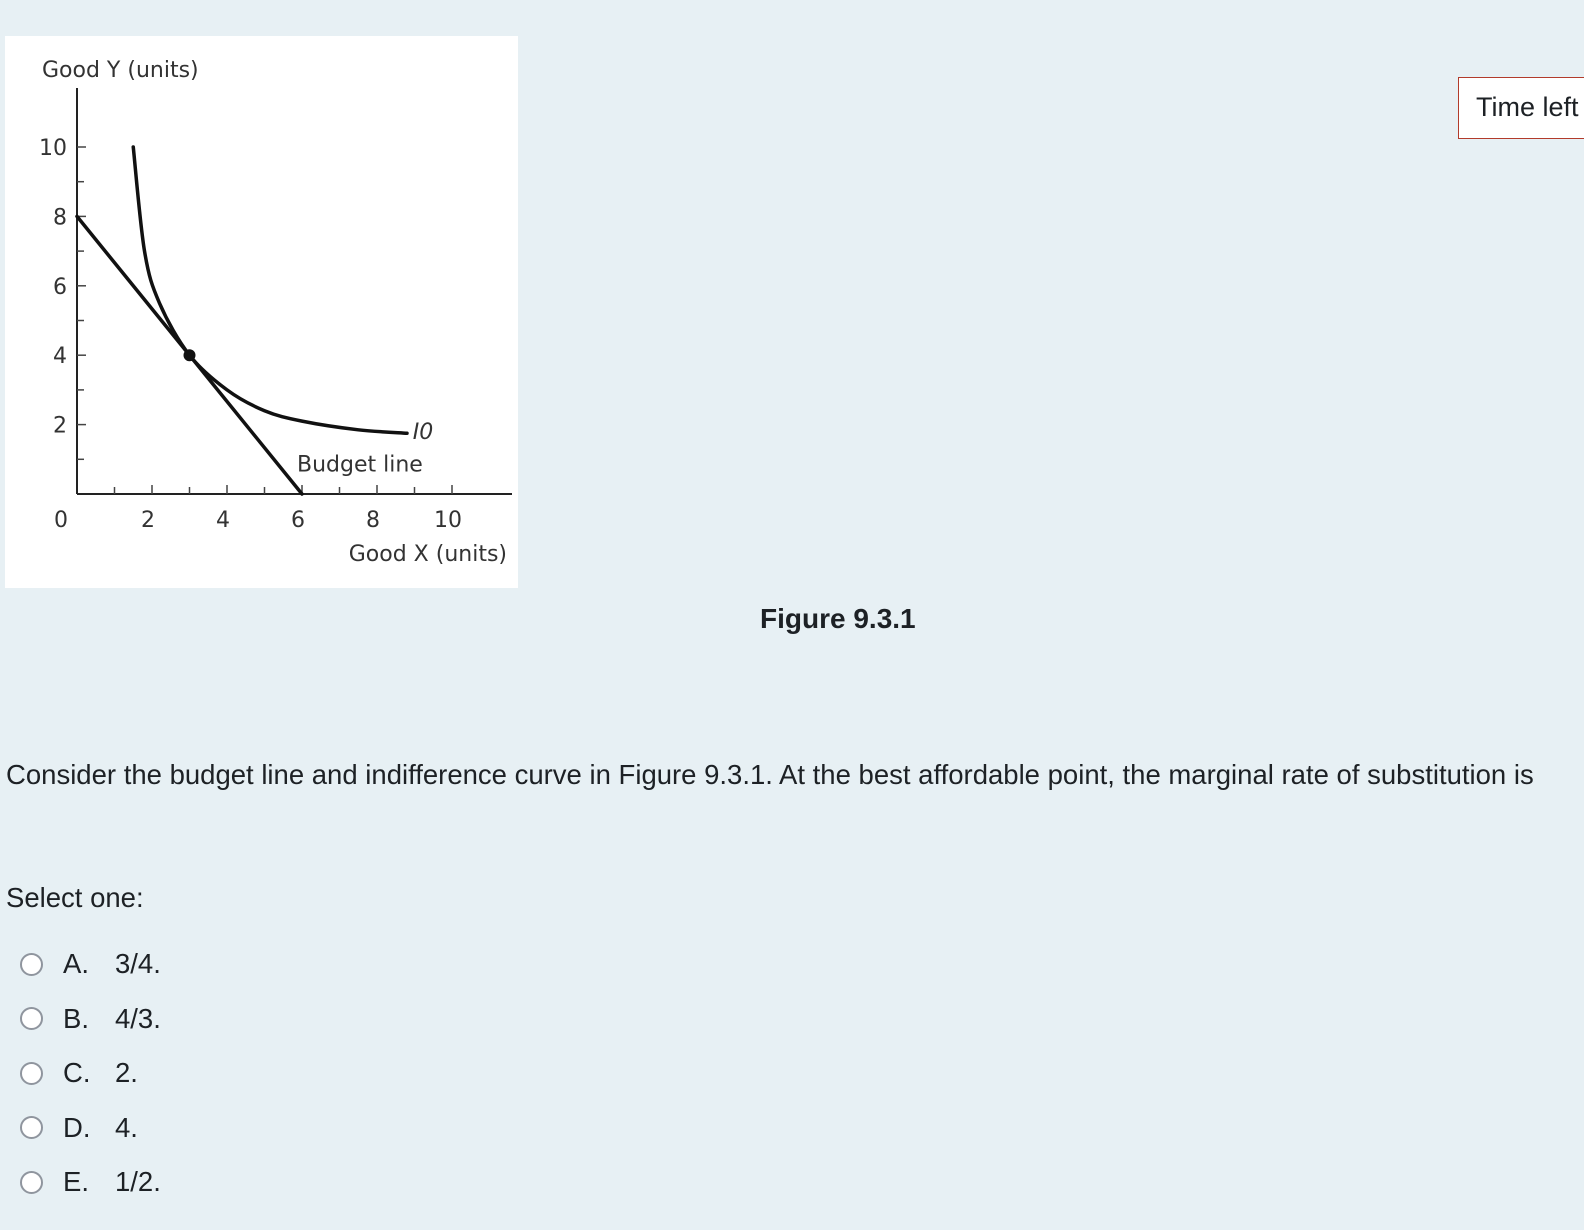  Describe the element at coordinates (360, 464) in the screenshot. I see `budget-line-label: Budget line` at that location.